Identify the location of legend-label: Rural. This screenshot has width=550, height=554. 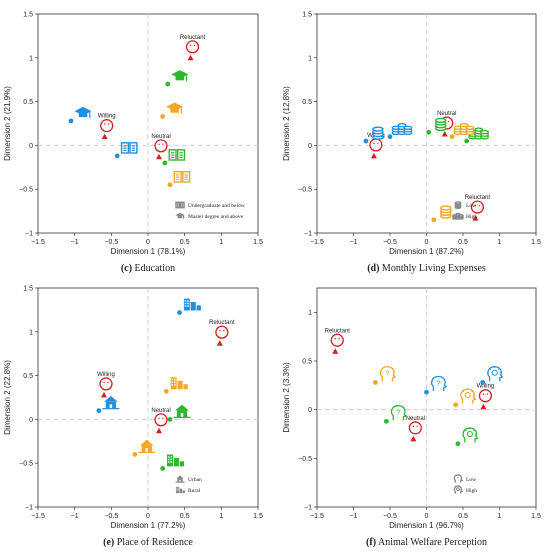
(194, 491).